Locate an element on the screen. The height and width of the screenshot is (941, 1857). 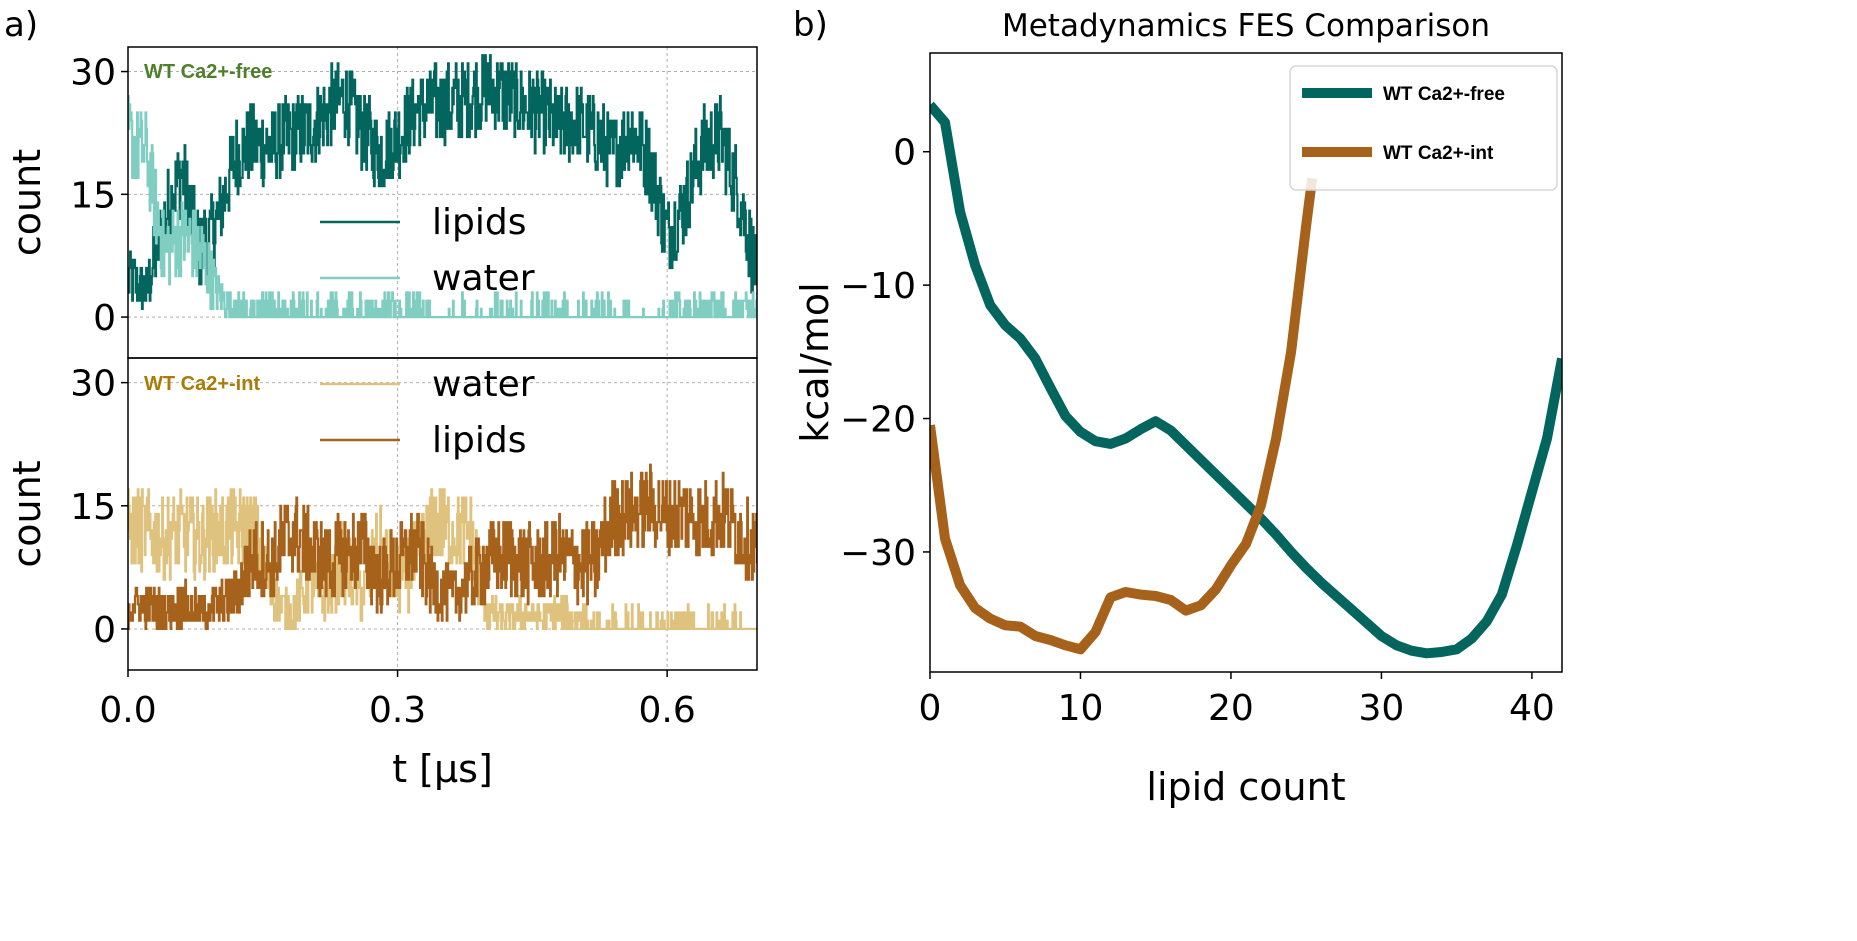
x-tick-label: 30 is located at coordinates (1382, 708).